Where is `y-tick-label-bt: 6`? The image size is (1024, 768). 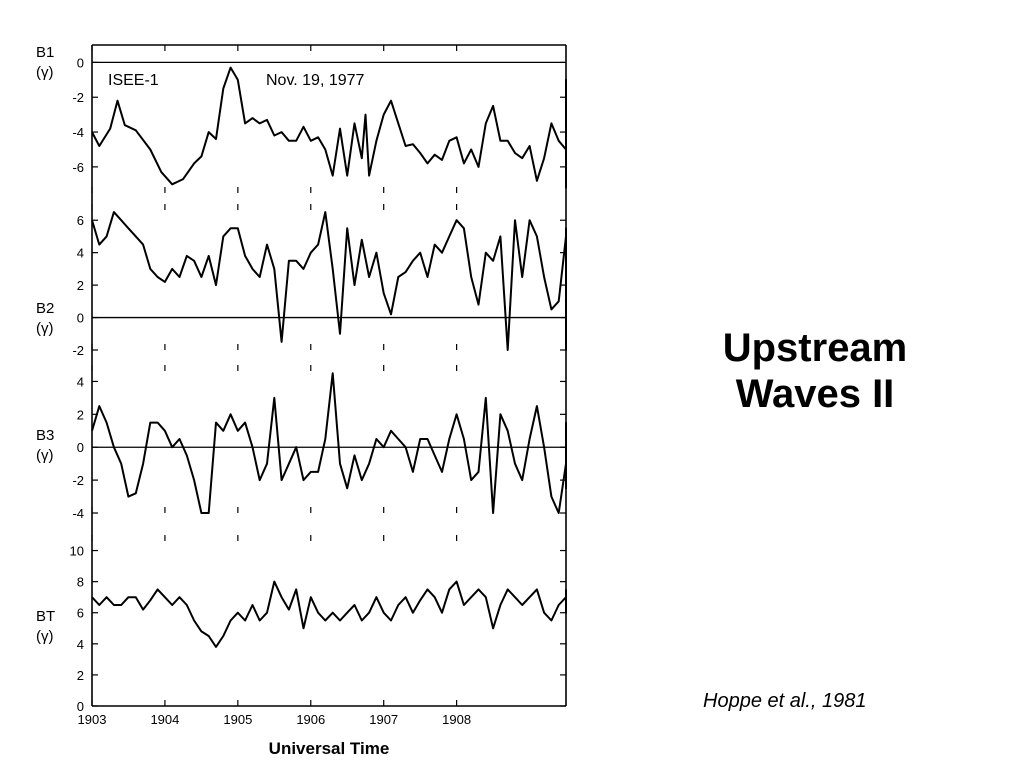 y-tick-label-bt: 6 is located at coordinates (80, 613).